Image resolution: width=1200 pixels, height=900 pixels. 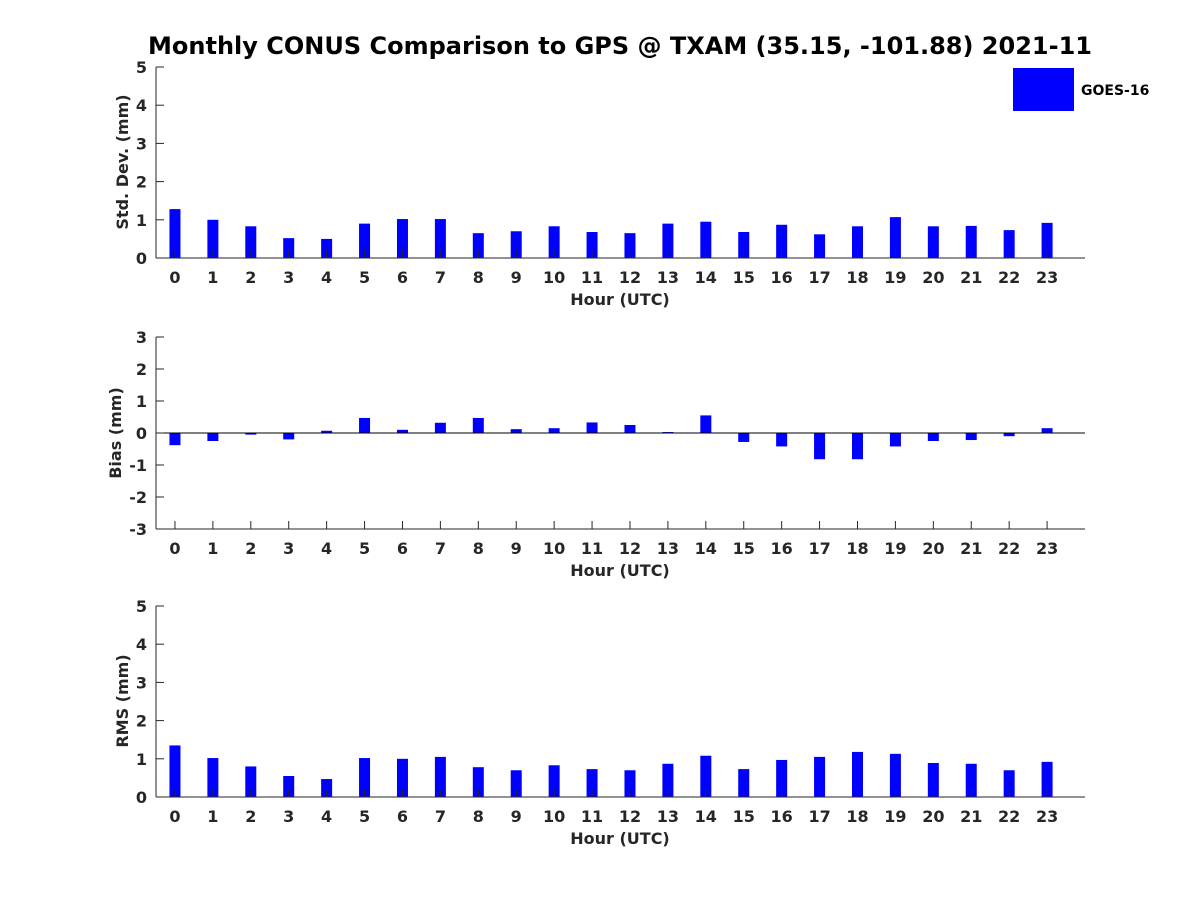 What do you see at coordinates (933, 816) in the screenshot?
I see `x-tick-label-rms: 20` at bounding box center [933, 816].